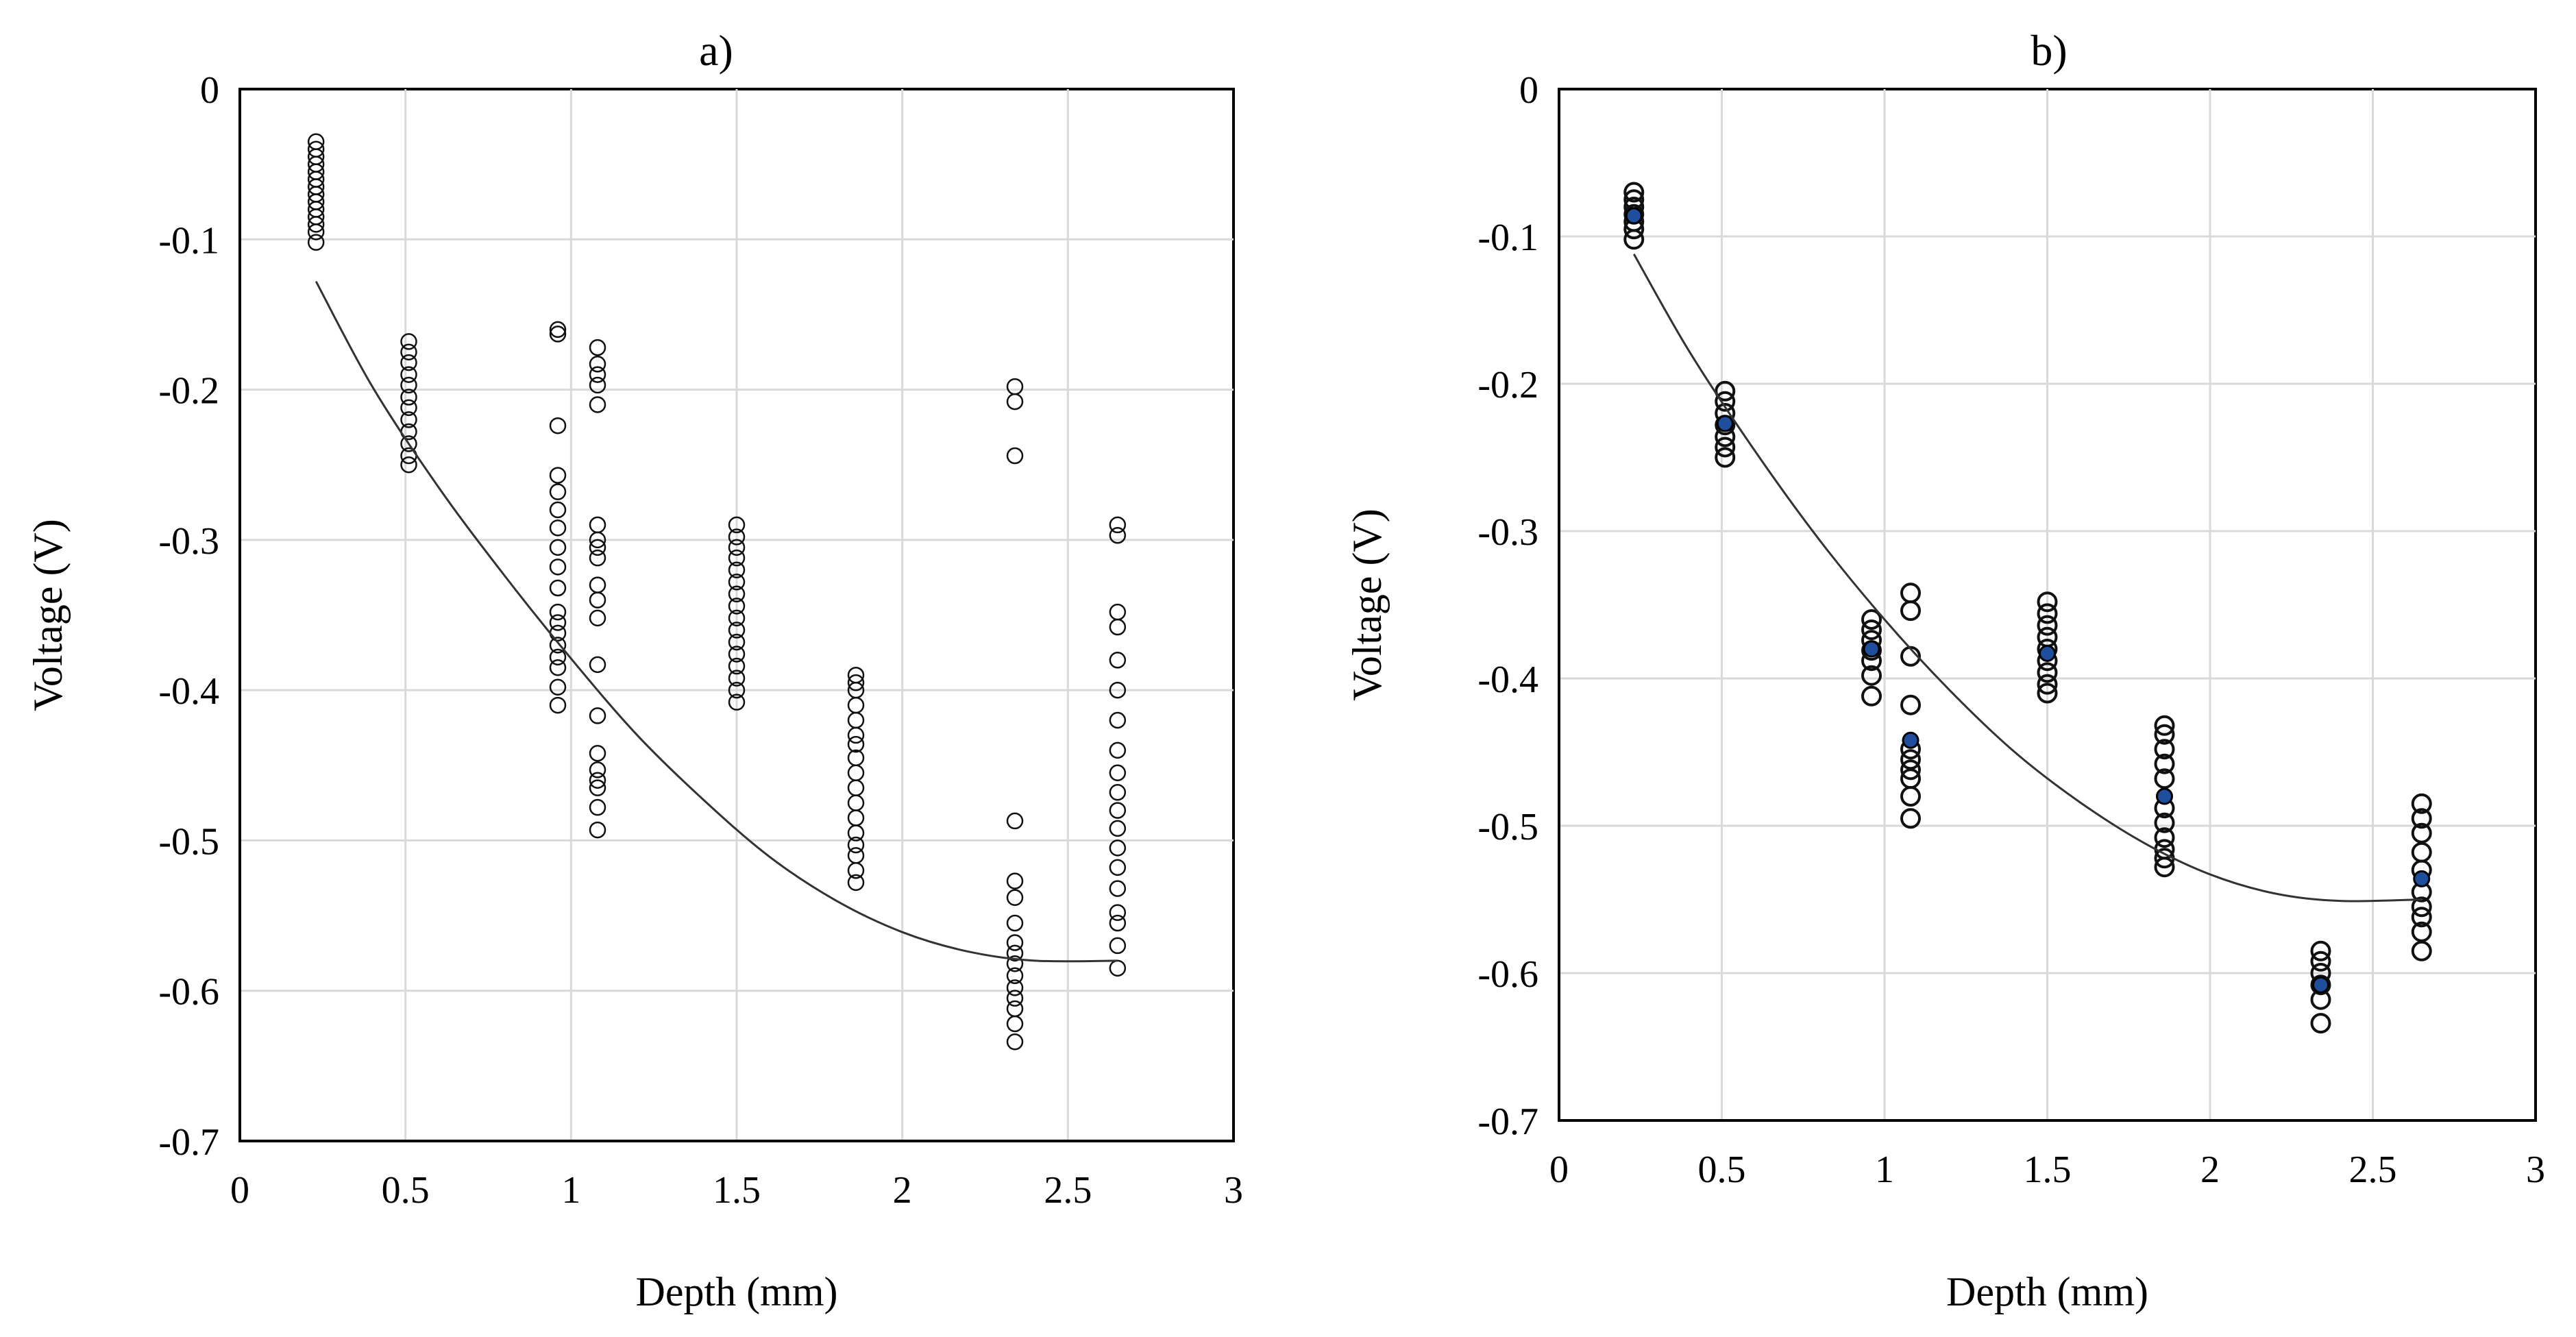 The height and width of the screenshot is (1337, 2576). I want to click on y-tick-label: -0.7, so click(1508, 1122).